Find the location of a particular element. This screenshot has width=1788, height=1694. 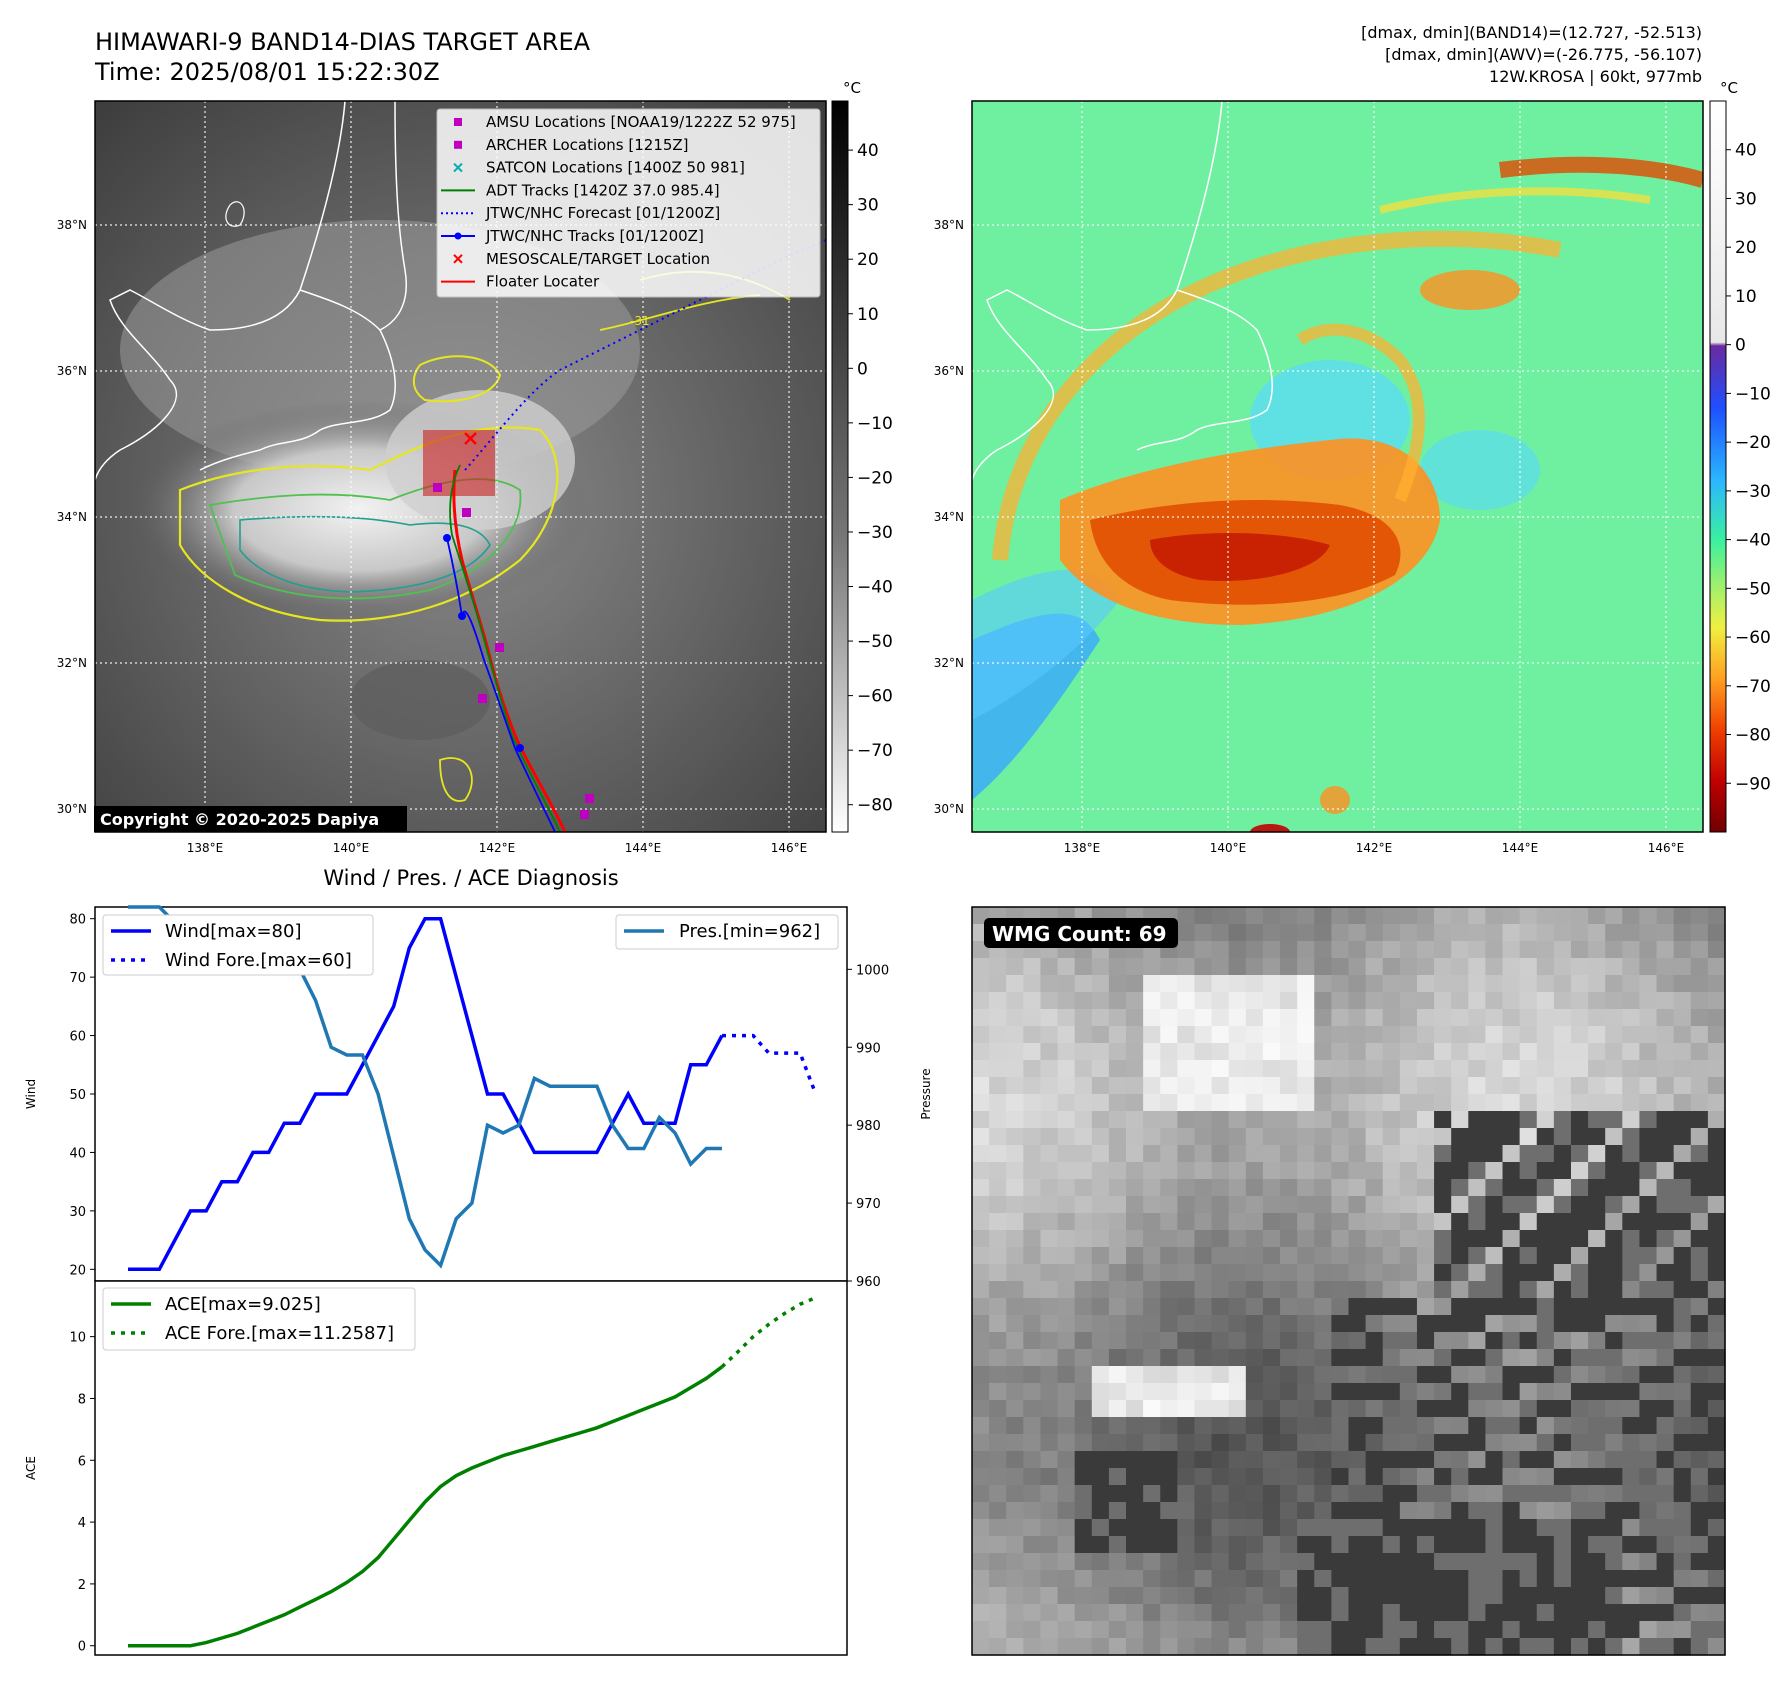

svg-text: 36°N is located at coordinates (72, 371).